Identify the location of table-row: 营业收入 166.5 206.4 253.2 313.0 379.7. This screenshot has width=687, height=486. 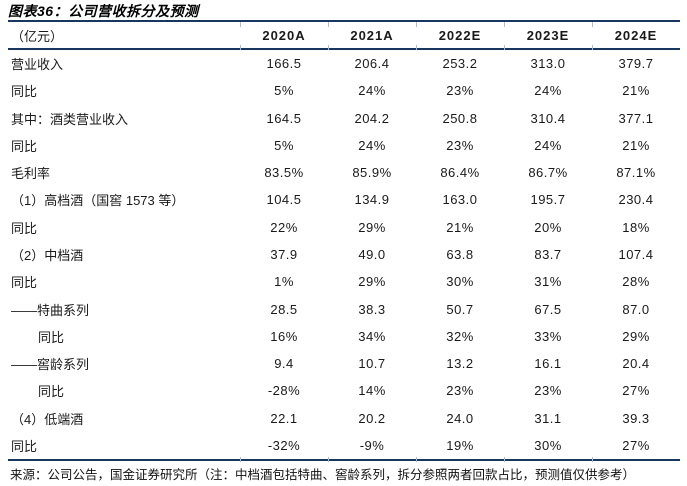
(344, 63).